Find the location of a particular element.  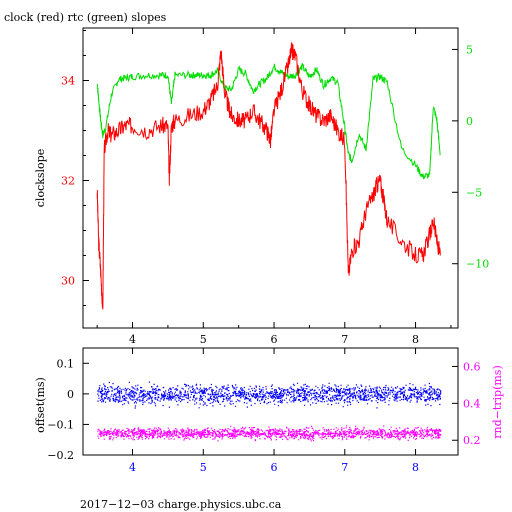

bottom-y-tick-label: 0 is located at coordinates (70, 394).